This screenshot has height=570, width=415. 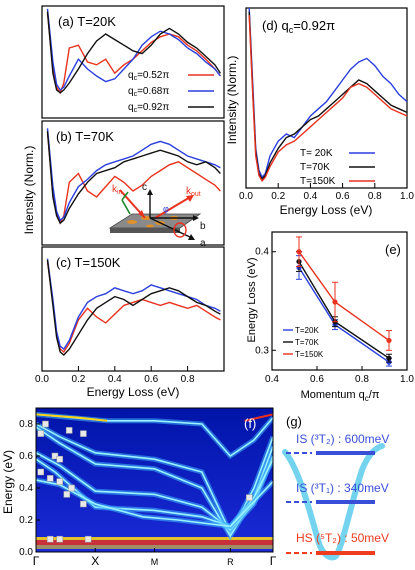 What do you see at coordinates (85, 136) in the screenshot?
I see `panel-b-label: (b) T=70K` at bounding box center [85, 136].